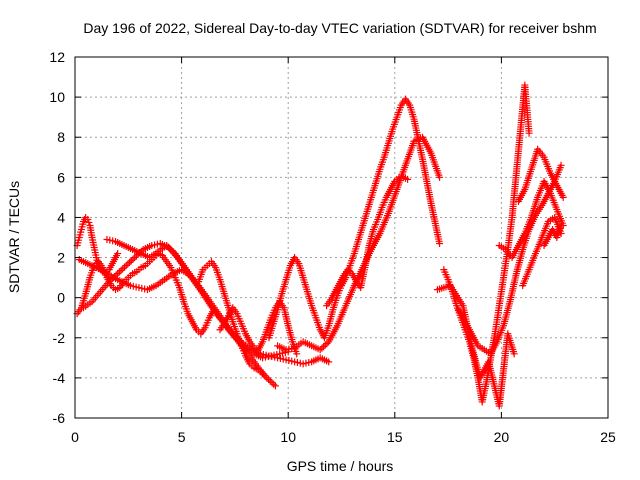 This screenshot has height=480, width=640. I want to click on y-axis-label: SDTVAR / TECUs, so click(14, 237).